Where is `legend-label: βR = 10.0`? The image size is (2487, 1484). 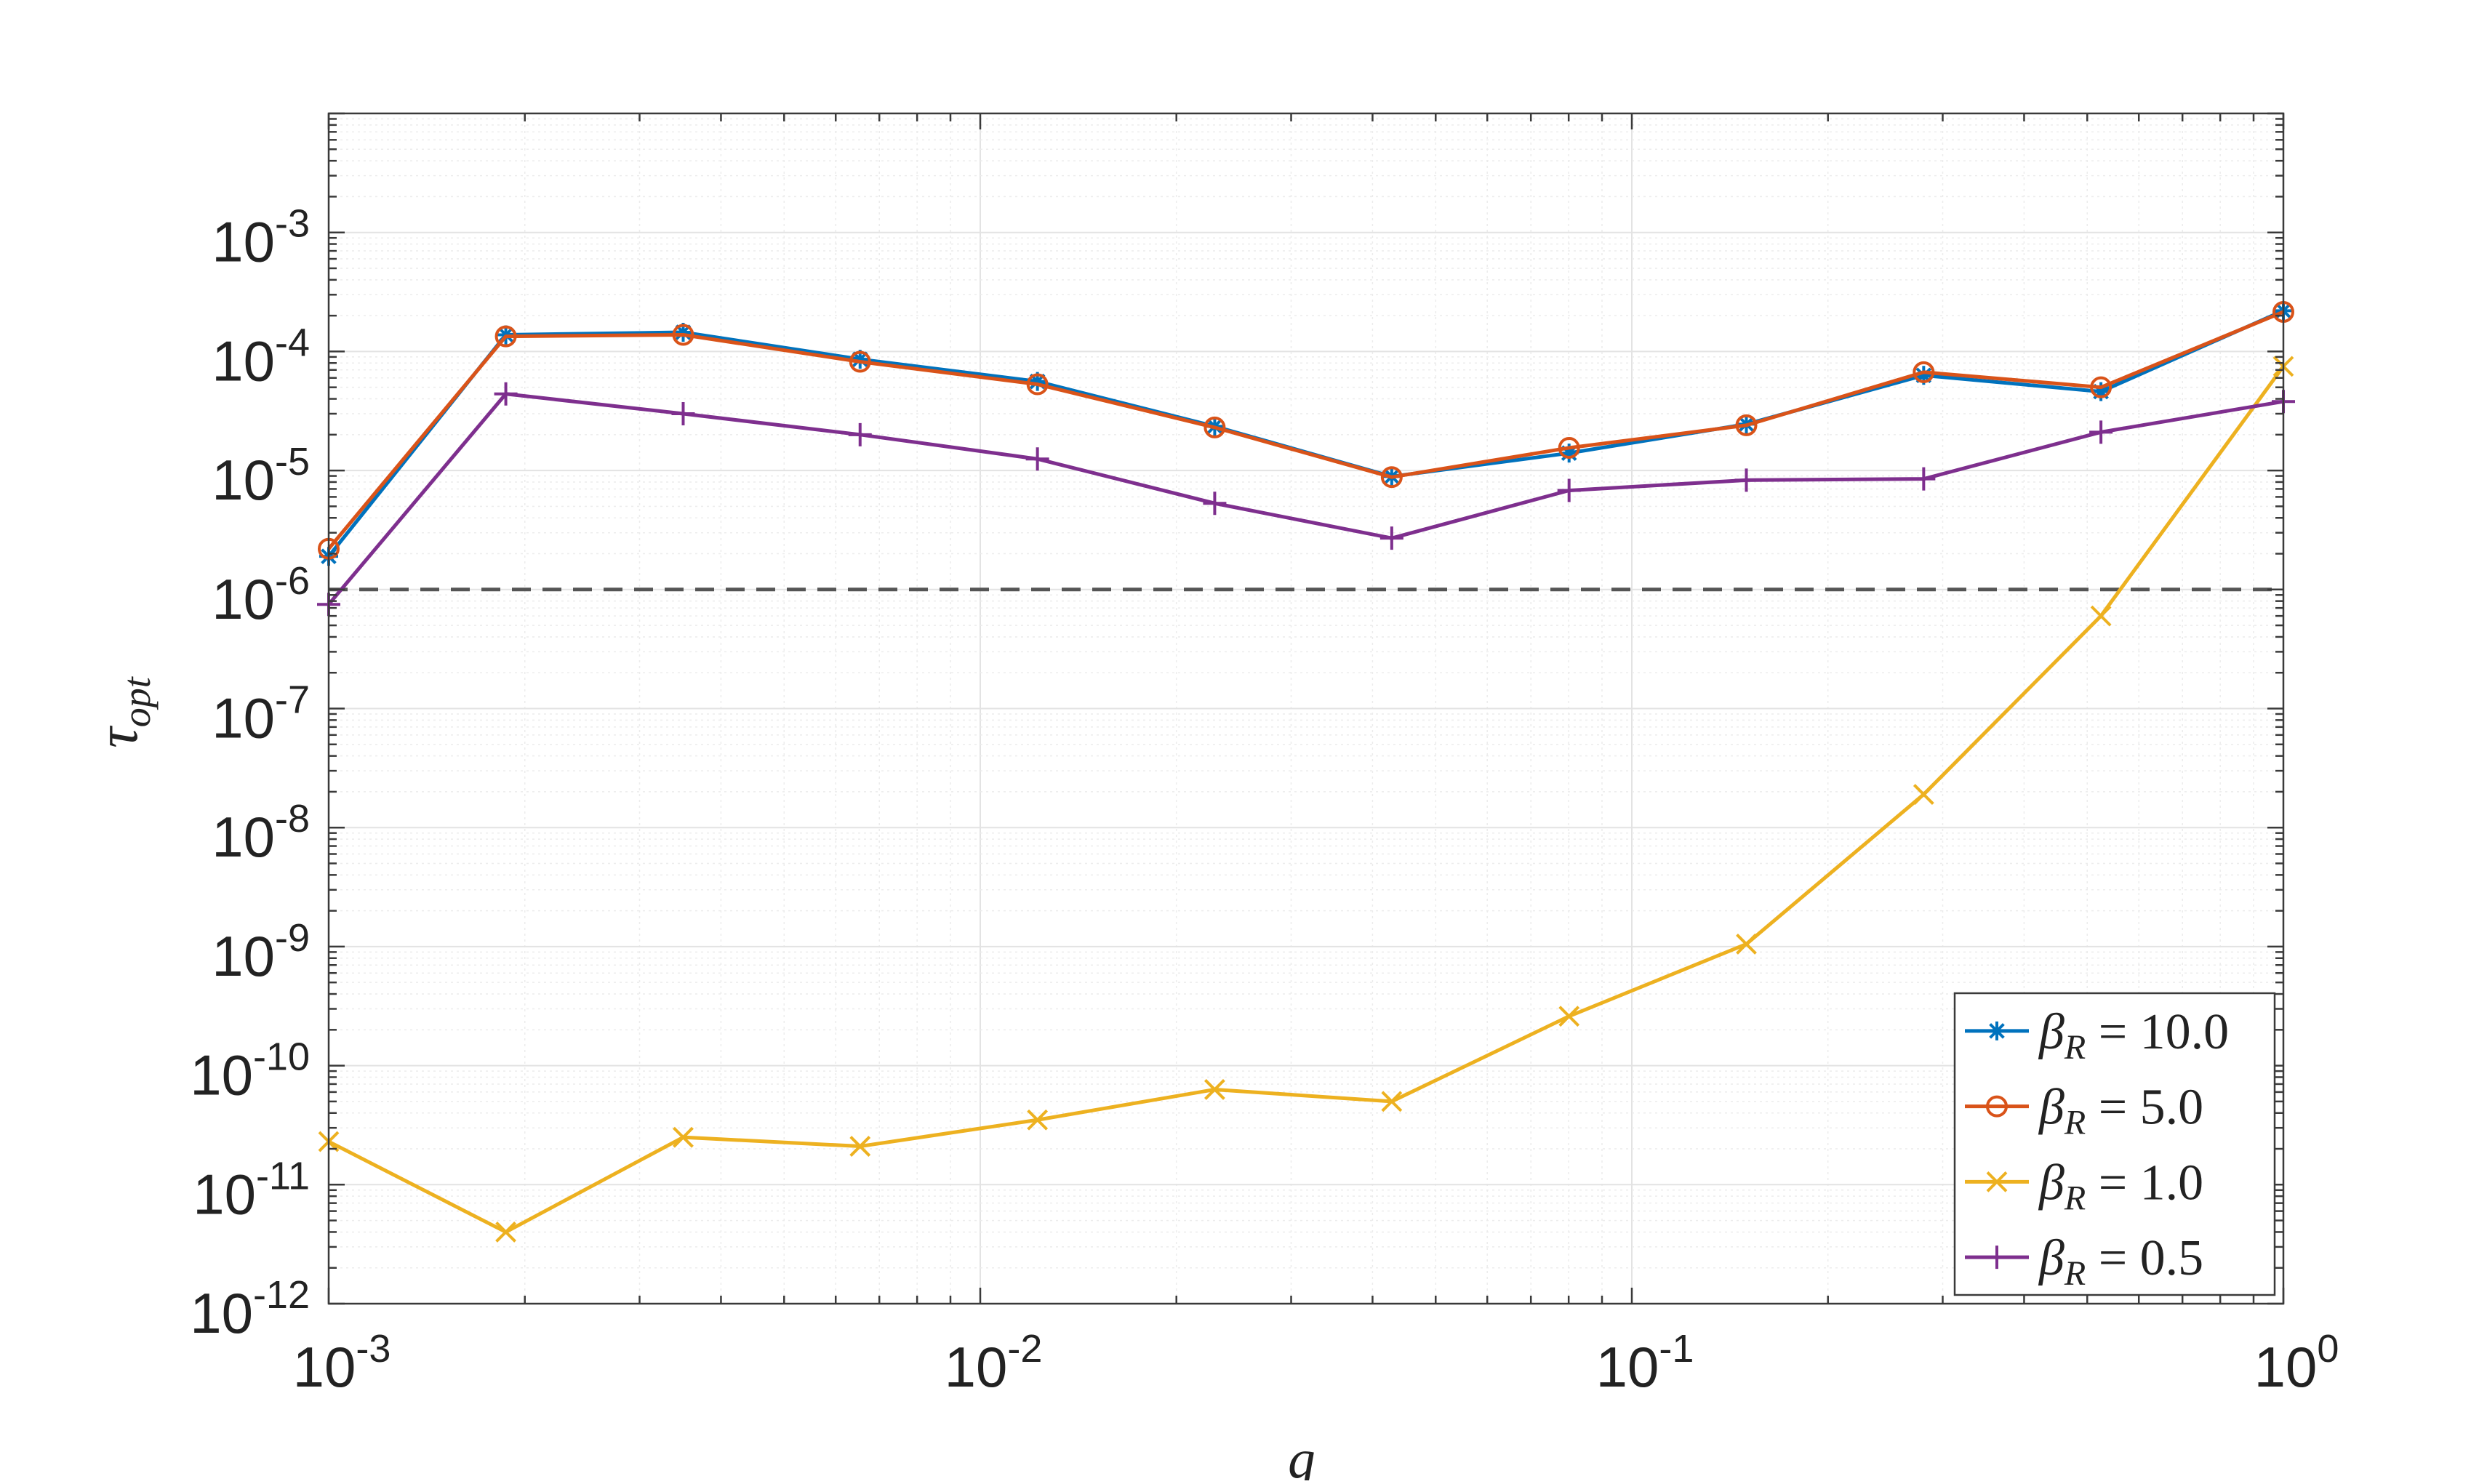
legend-label: βR = 10.0 is located at coordinates (2133, 1035).